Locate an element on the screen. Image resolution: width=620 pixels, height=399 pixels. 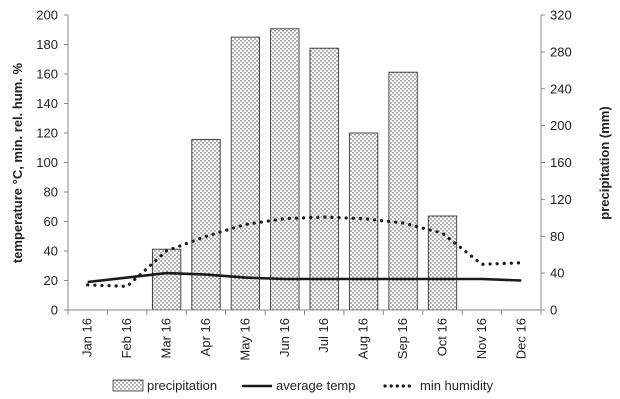
right-tick-label: 80 is located at coordinates (557, 236).